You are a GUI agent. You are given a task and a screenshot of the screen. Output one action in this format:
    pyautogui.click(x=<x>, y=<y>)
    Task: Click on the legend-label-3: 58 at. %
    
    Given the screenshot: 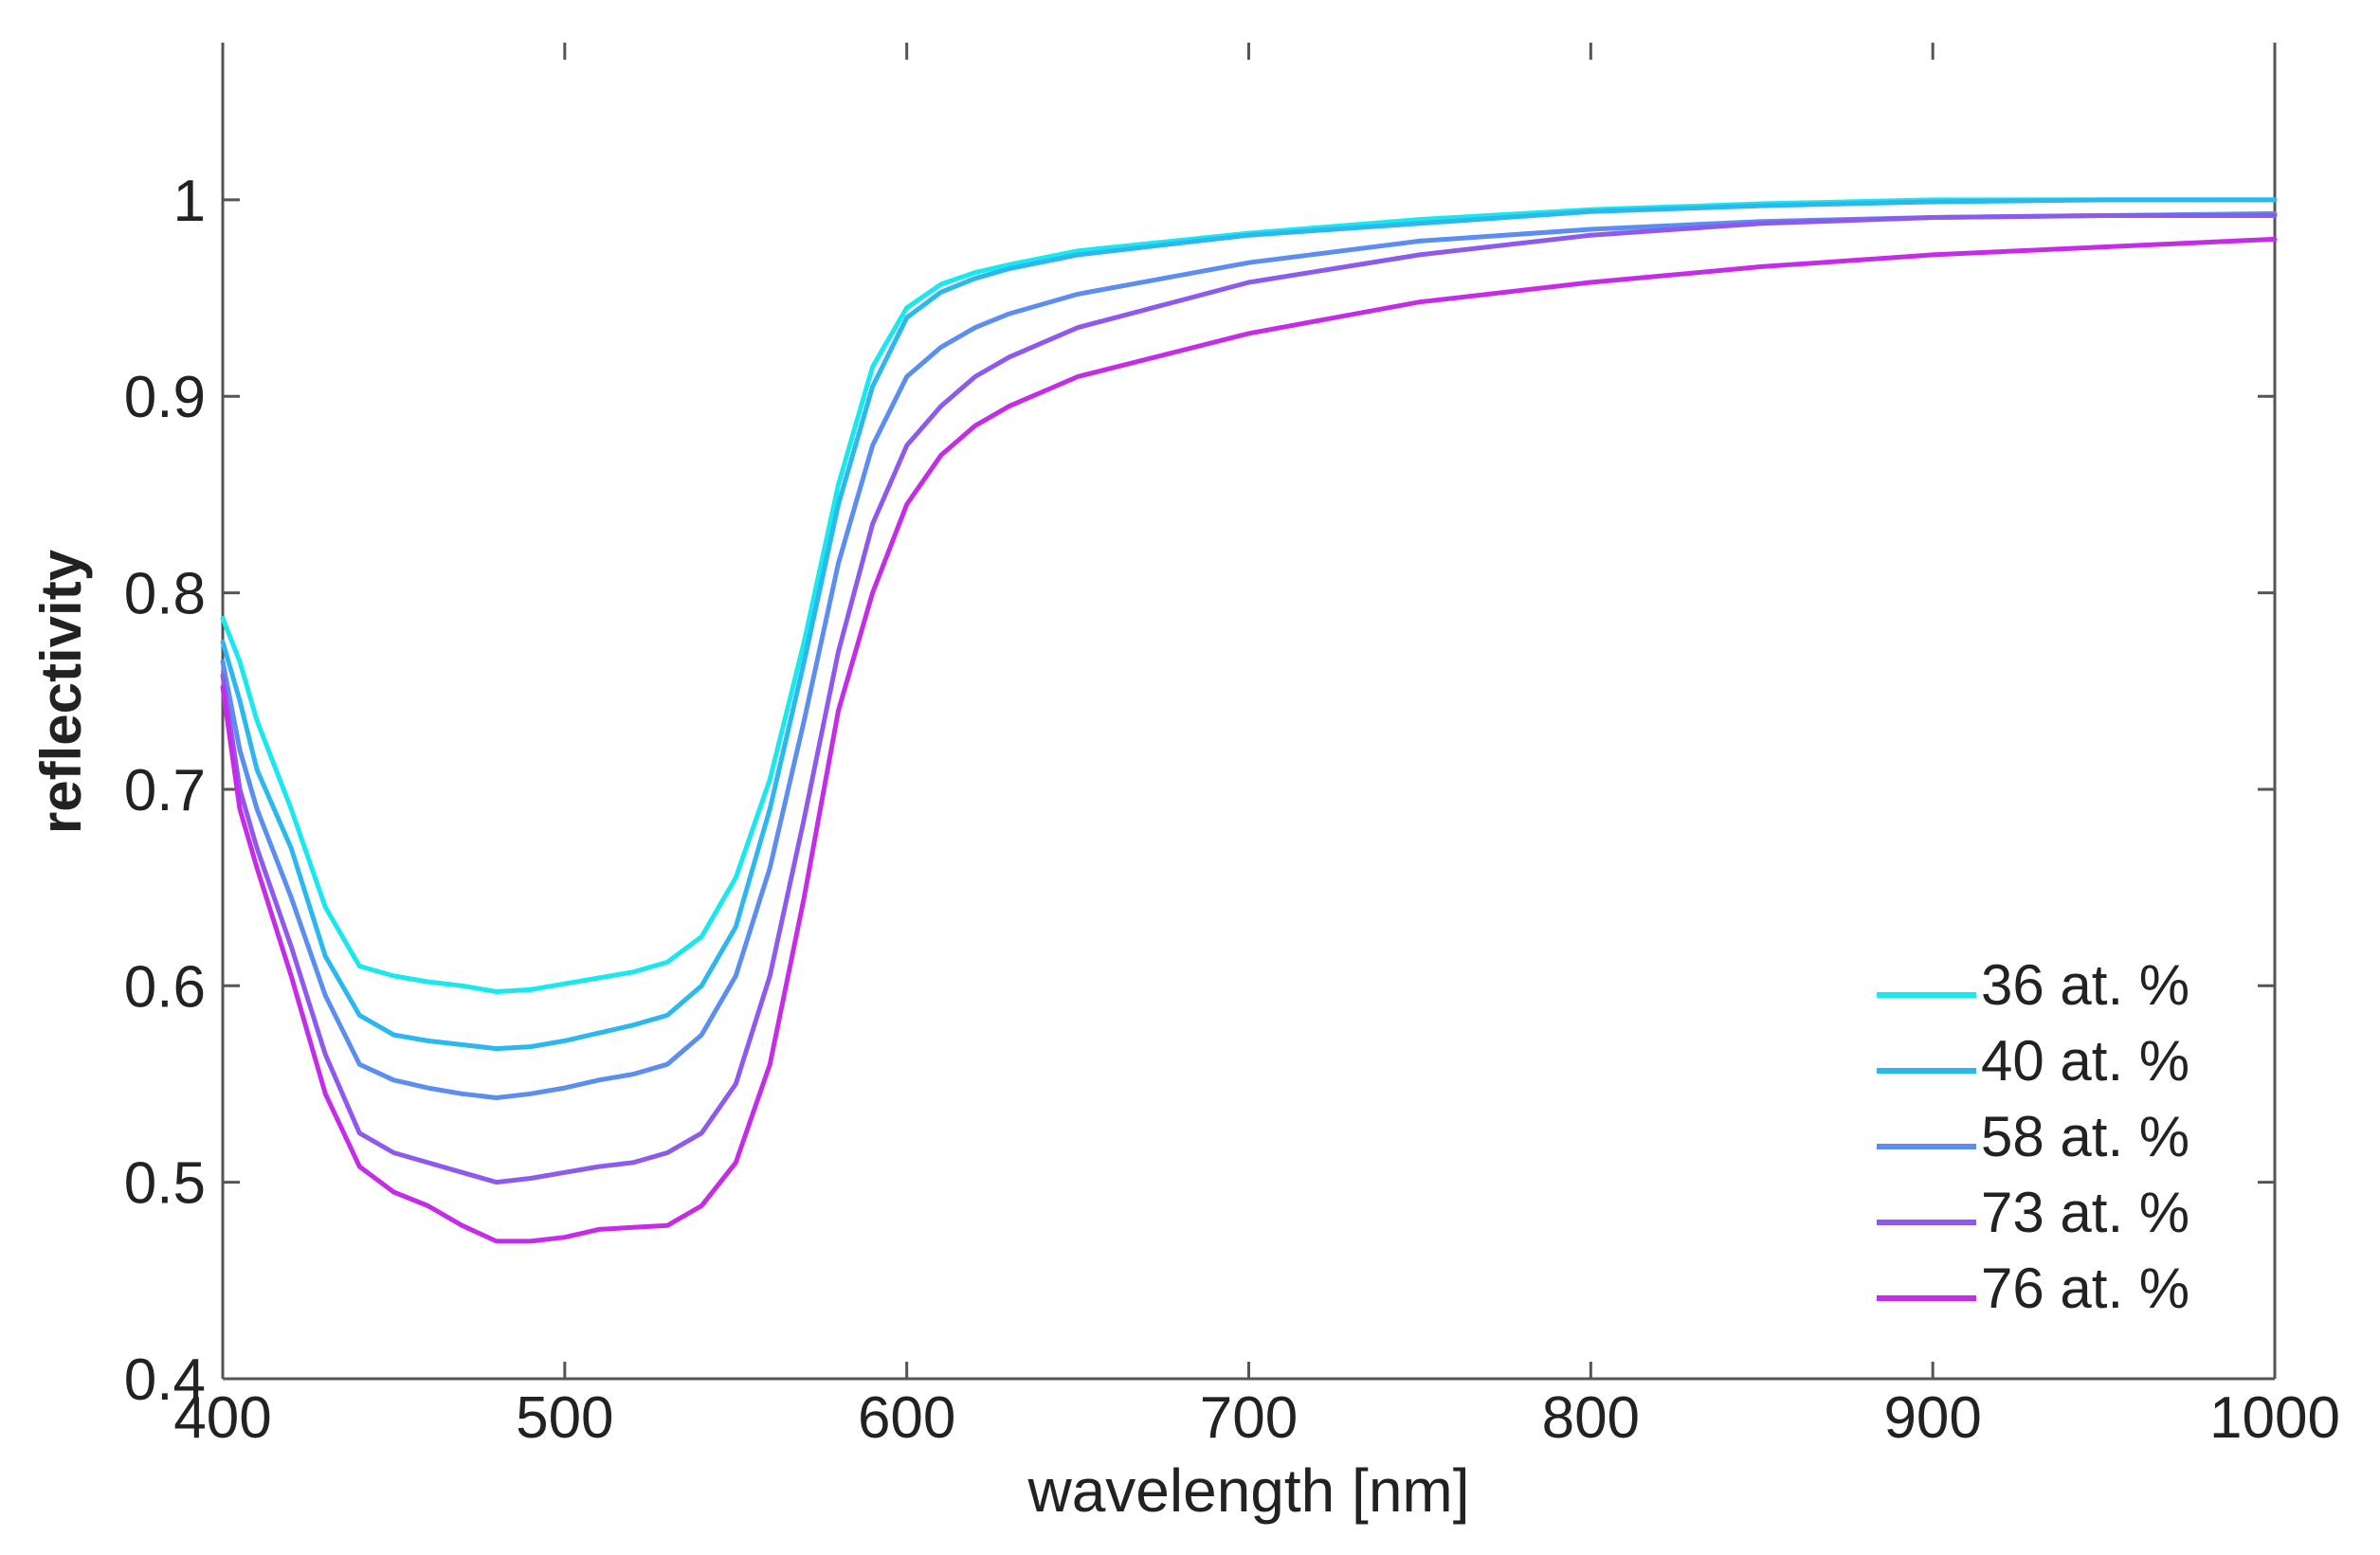 What is the action you would take?
    pyautogui.click(x=2085, y=1136)
    